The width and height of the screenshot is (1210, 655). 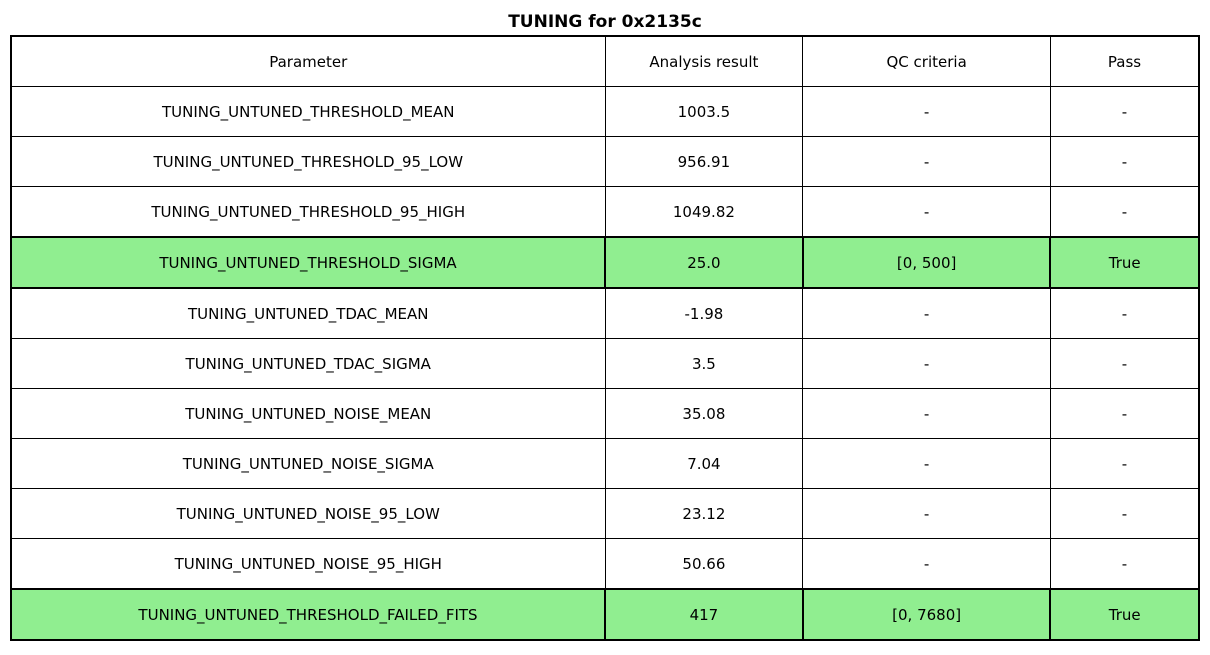 What do you see at coordinates (308, 212) in the screenshot?
I see `cell-parameter: TUNING_UNTUNED_THRESHOLD_95_HIGH` at bounding box center [308, 212].